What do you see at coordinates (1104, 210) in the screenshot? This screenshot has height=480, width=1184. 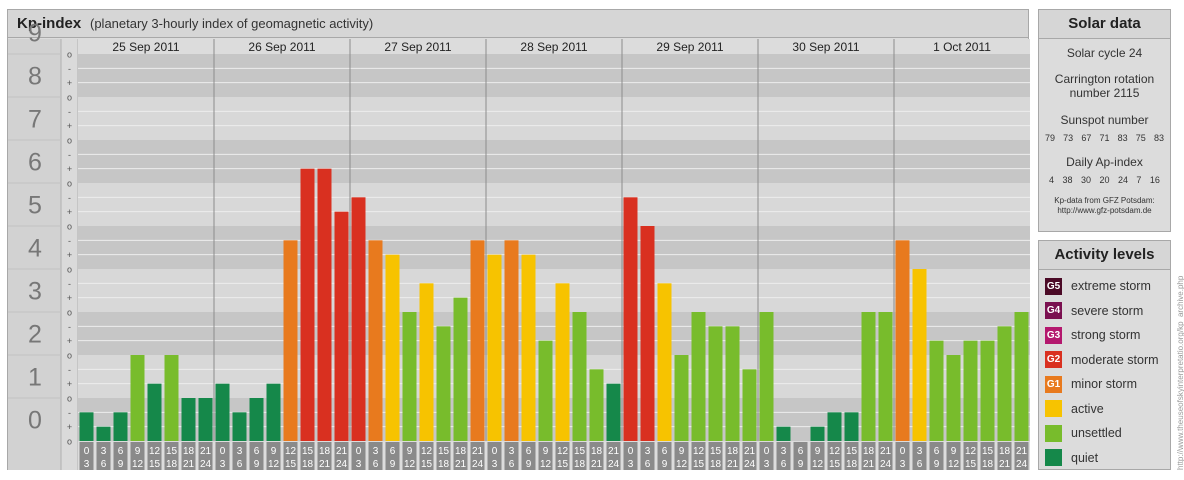 I see `source-link: http://www.gfz-potsdam.de` at bounding box center [1104, 210].